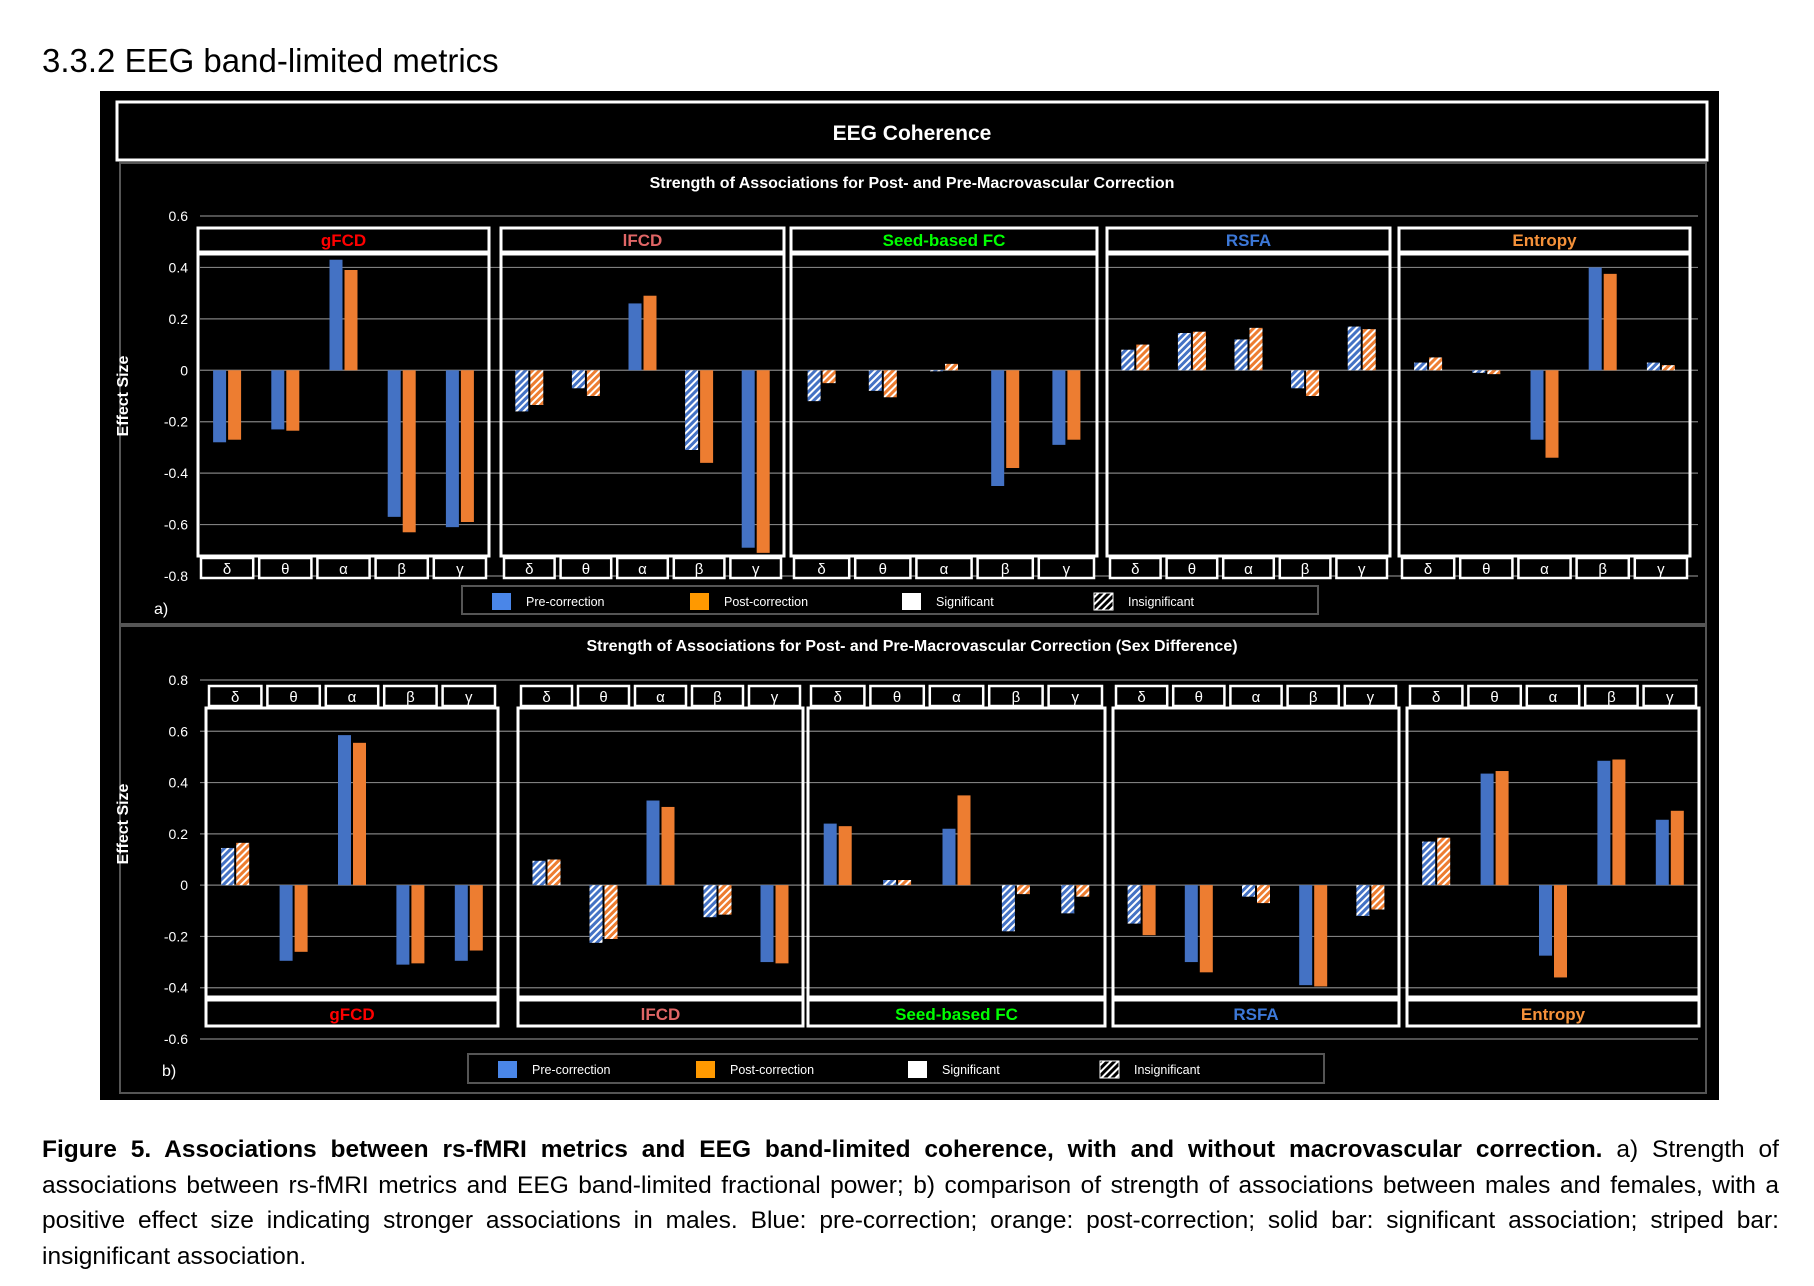 The width and height of the screenshot is (1814, 1286). I want to click on metric-name: Entropy, so click(1544, 240).